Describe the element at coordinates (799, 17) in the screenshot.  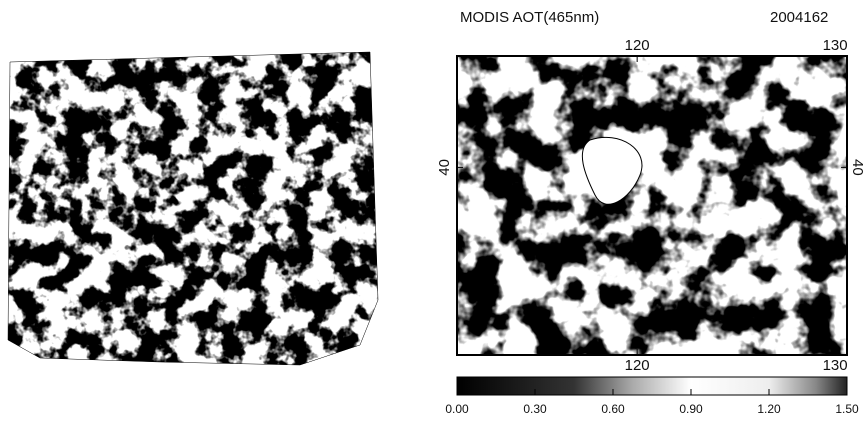
I see `map-date: 2004162` at that location.